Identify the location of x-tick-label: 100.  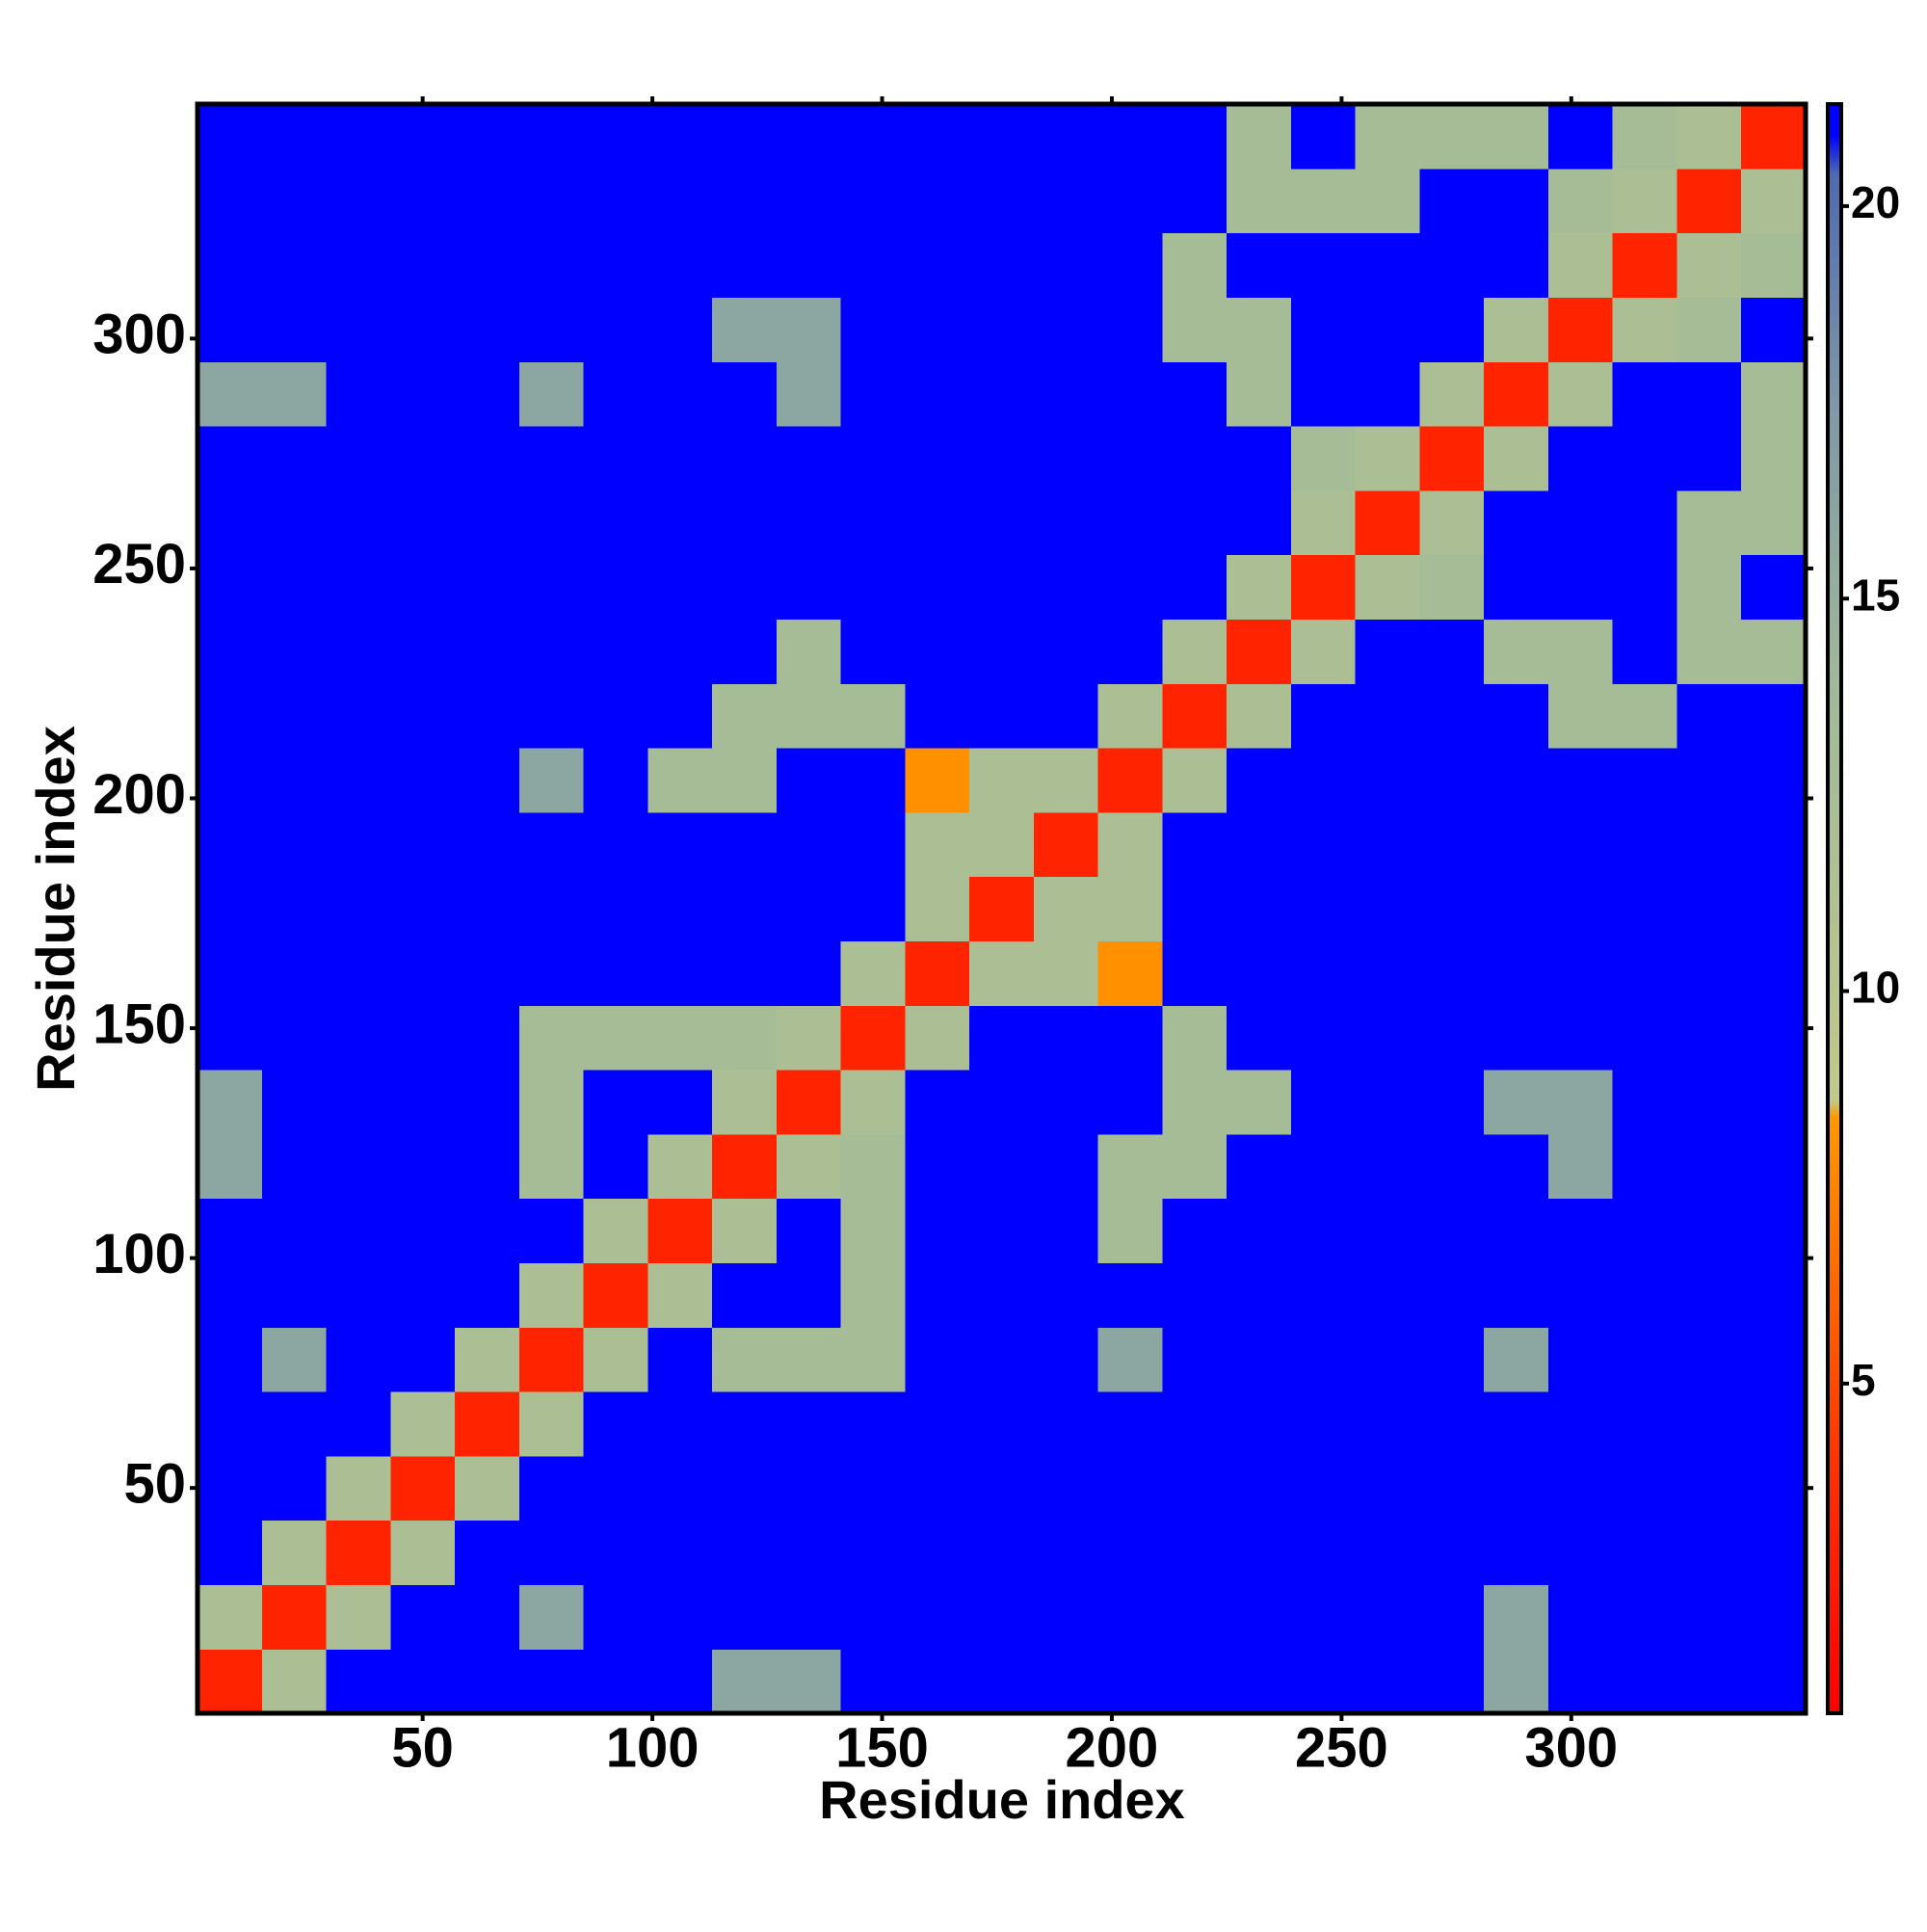
(653, 1747).